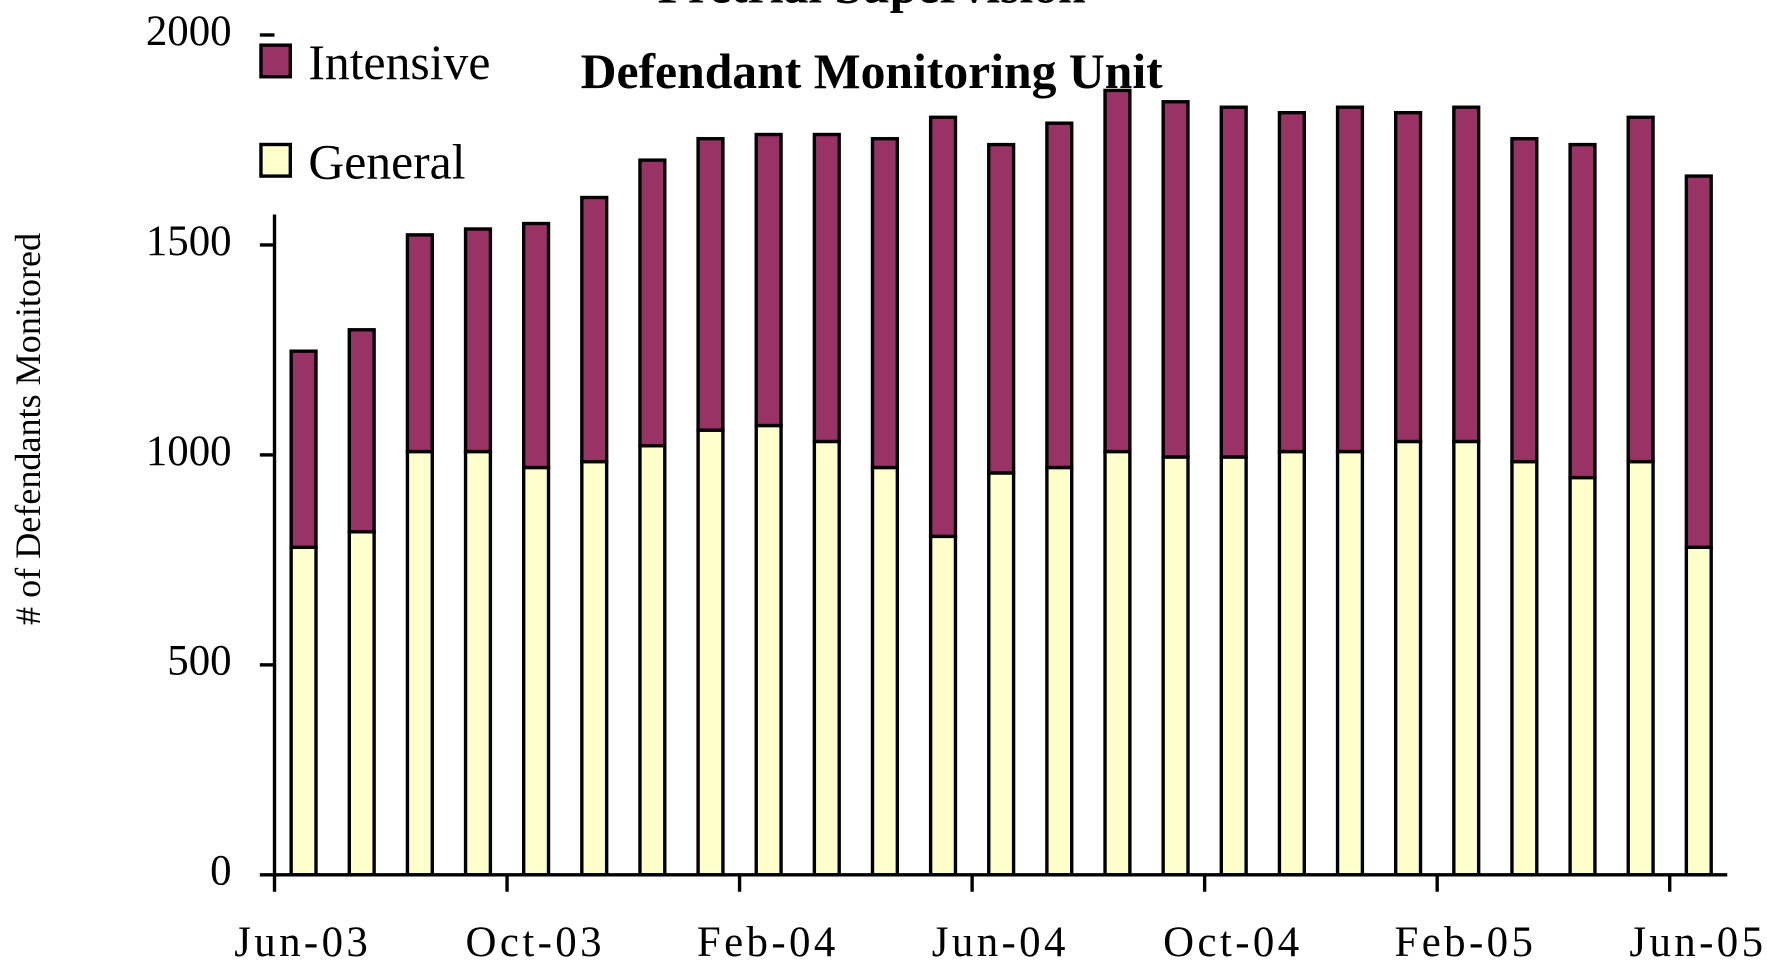 This screenshot has width=1767, height=964. What do you see at coordinates (220, 871) in the screenshot?
I see `y-tick-label: 0` at bounding box center [220, 871].